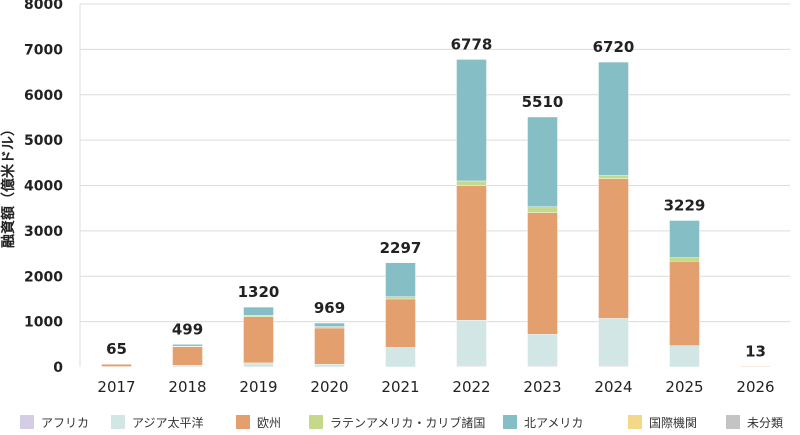 This screenshot has width=800, height=435. I want to click on y-tick-label: 4000, so click(43, 187).